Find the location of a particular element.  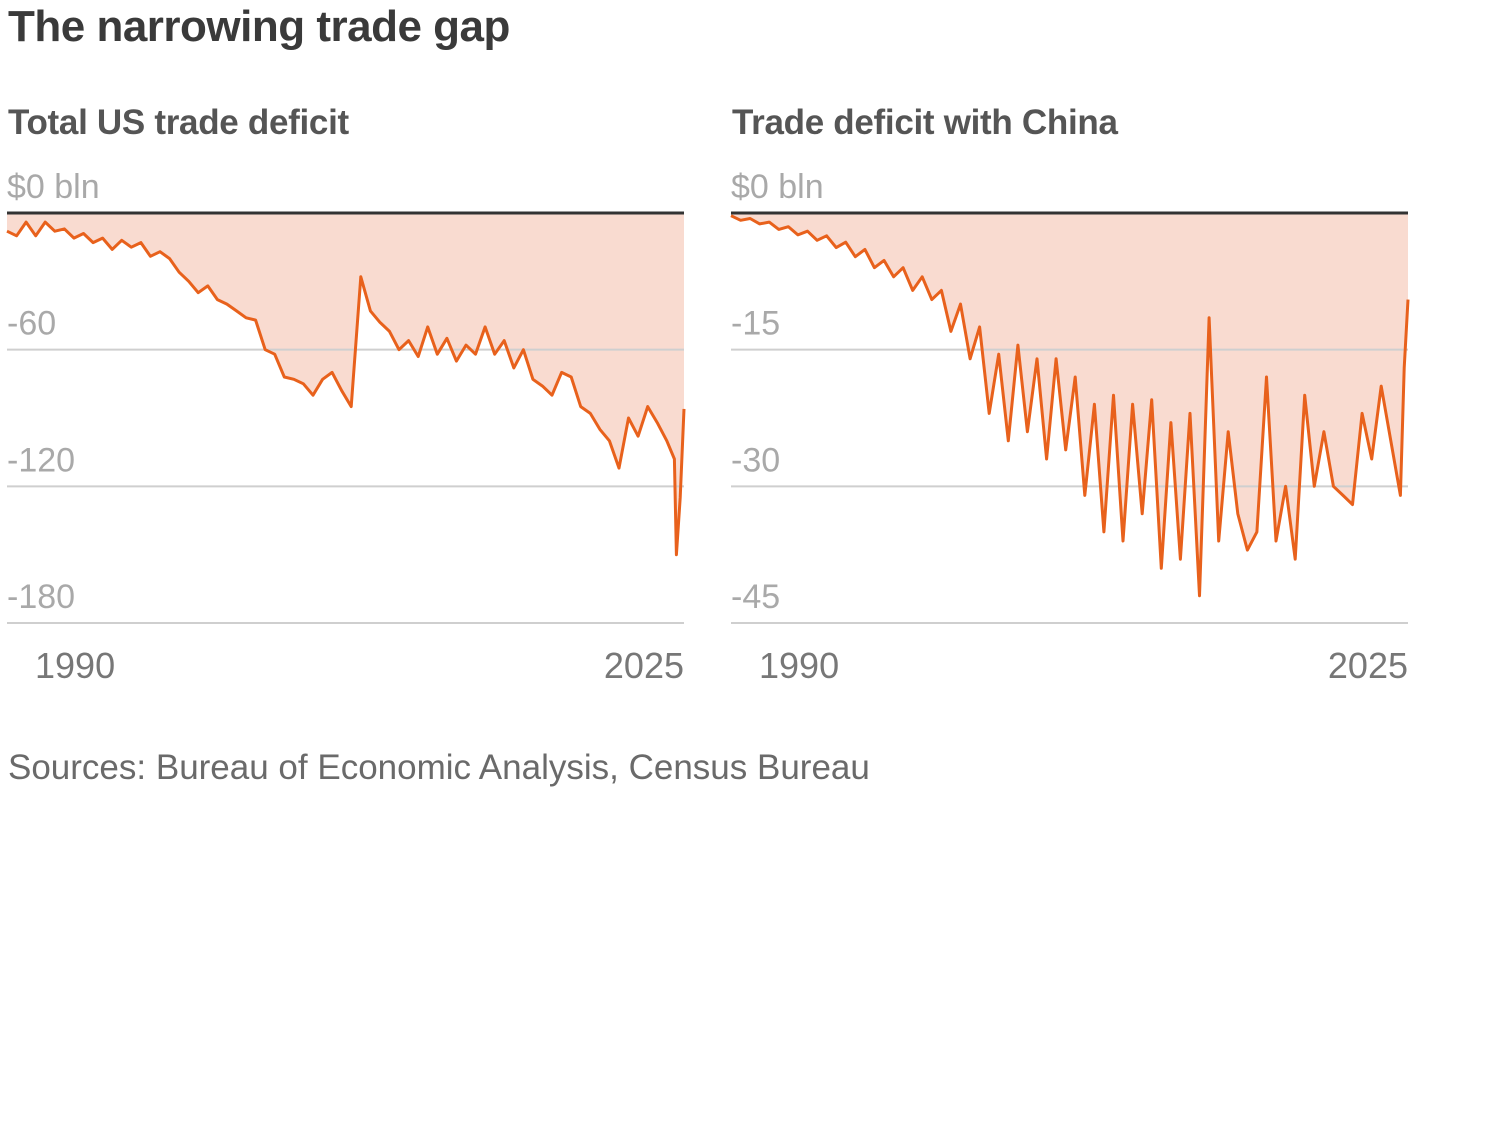

y-tick-label: -15 is located at coordinates (755, 324).